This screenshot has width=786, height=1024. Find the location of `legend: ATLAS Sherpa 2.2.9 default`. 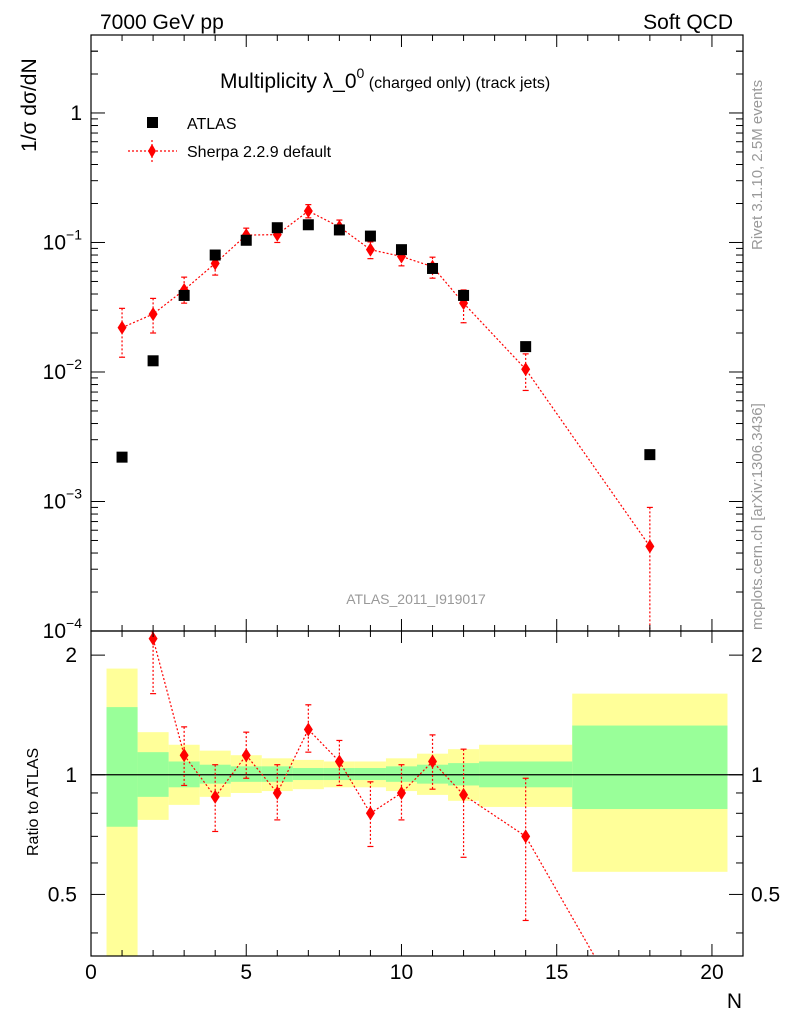

legend: ATLAS Sherpa 2.2.9 default is located at coordinates (230, 139).